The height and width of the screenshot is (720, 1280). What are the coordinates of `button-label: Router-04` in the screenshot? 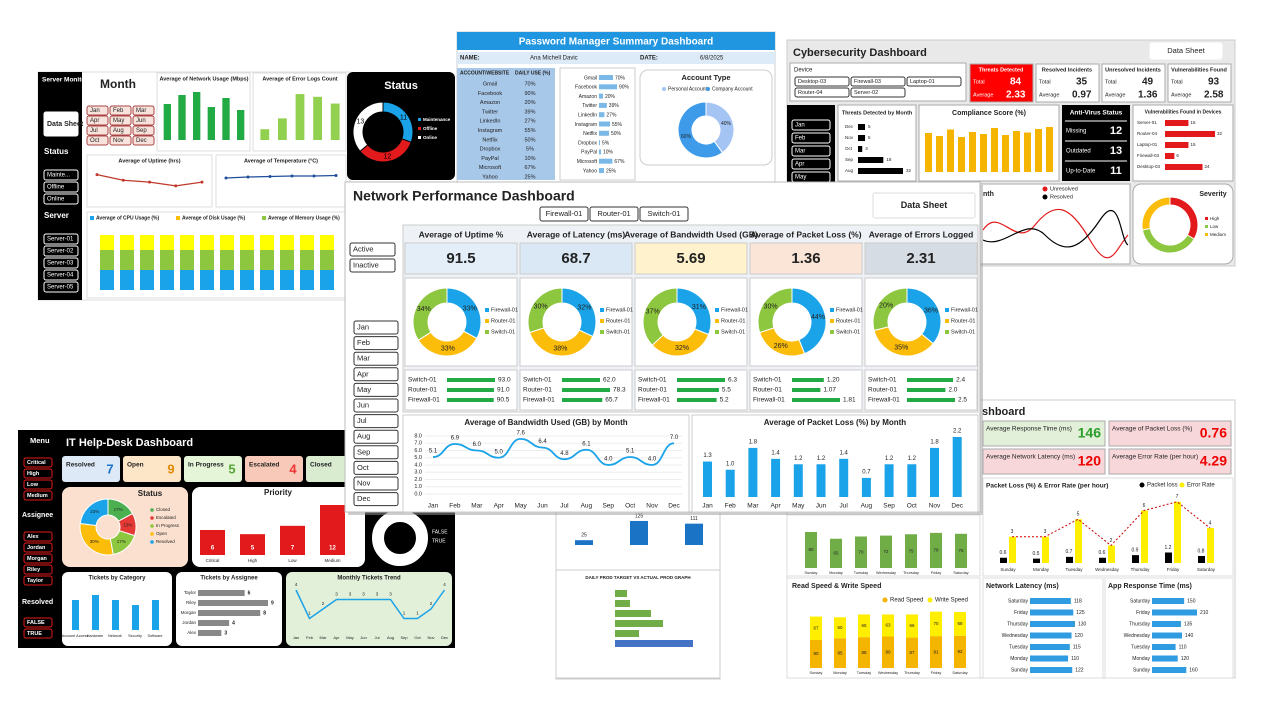 It's located at (810, 93).